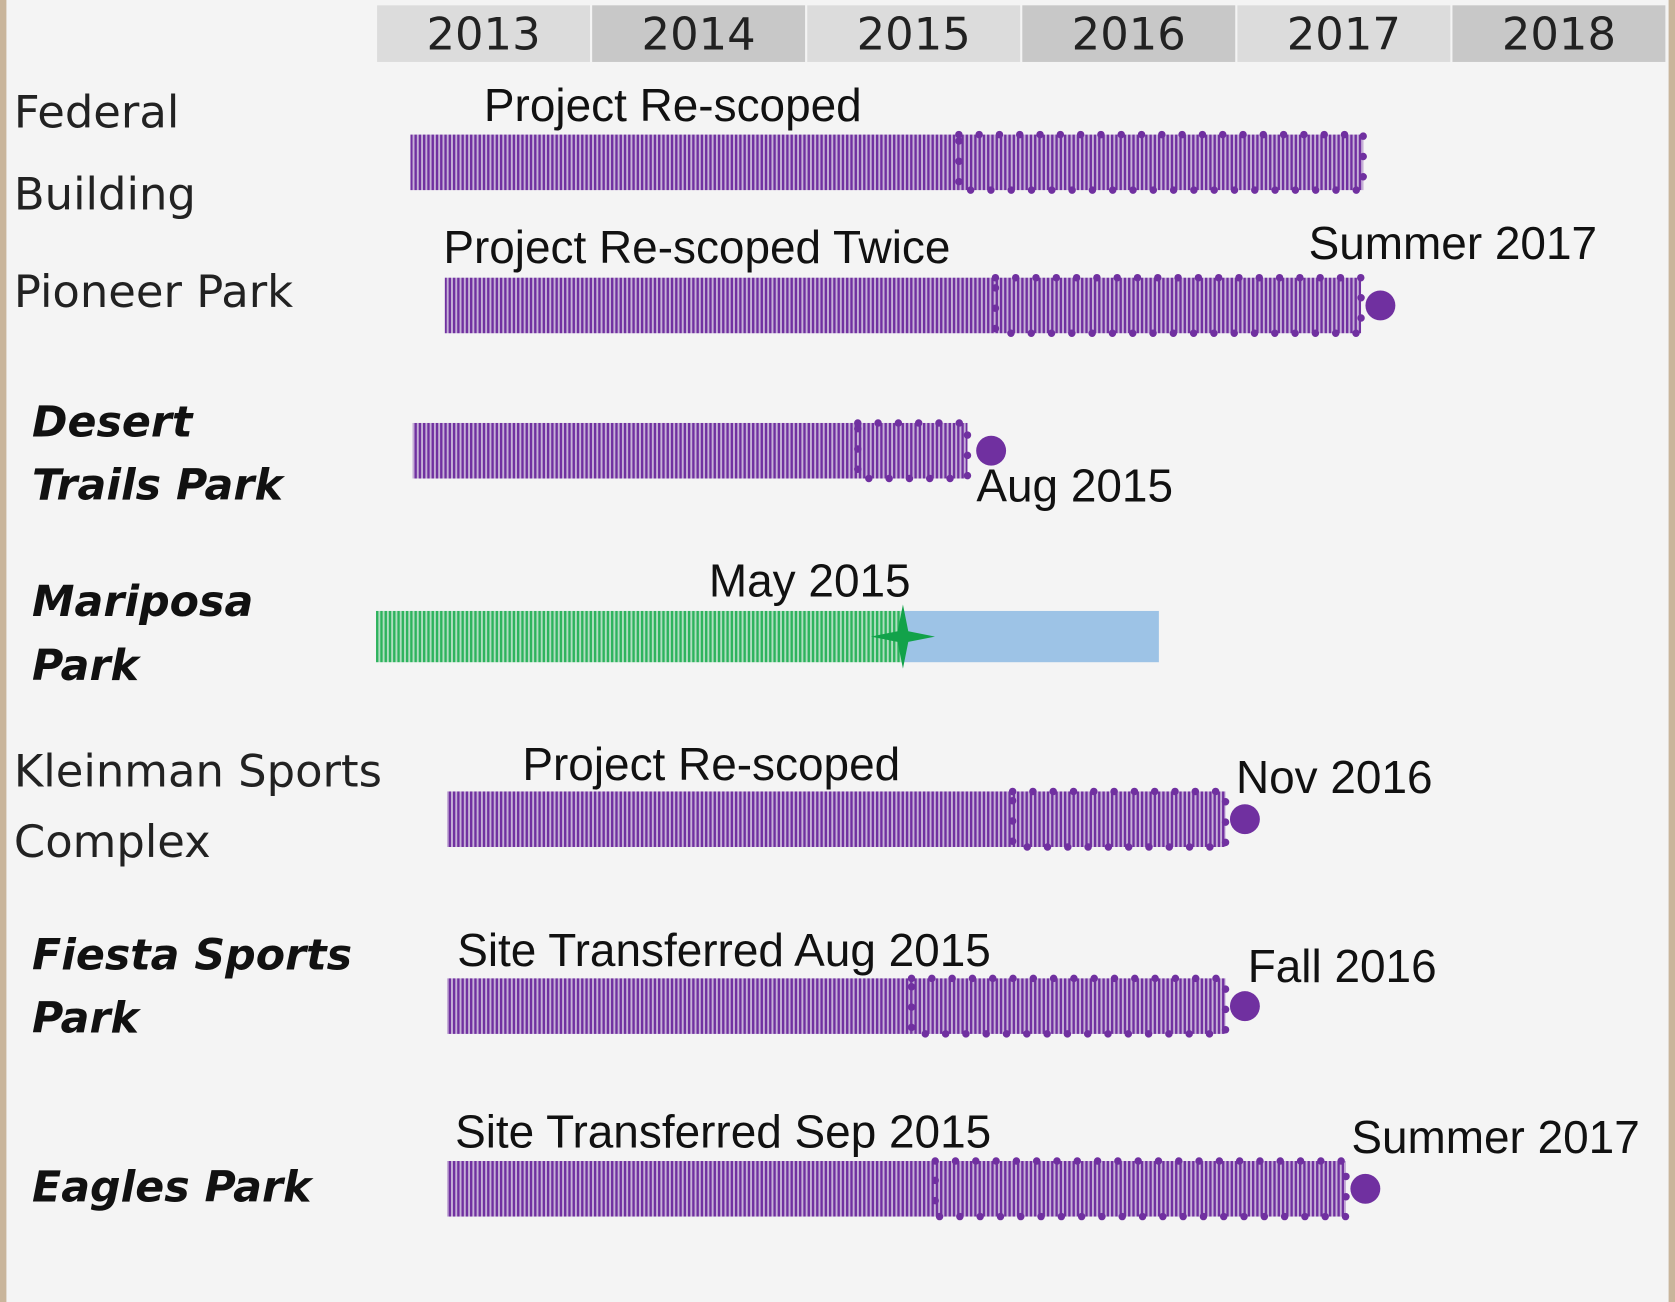 Image resolution: width=1675 pixels, height=1302 pixels. I want to click on row-label: Building, so click(105, 194).